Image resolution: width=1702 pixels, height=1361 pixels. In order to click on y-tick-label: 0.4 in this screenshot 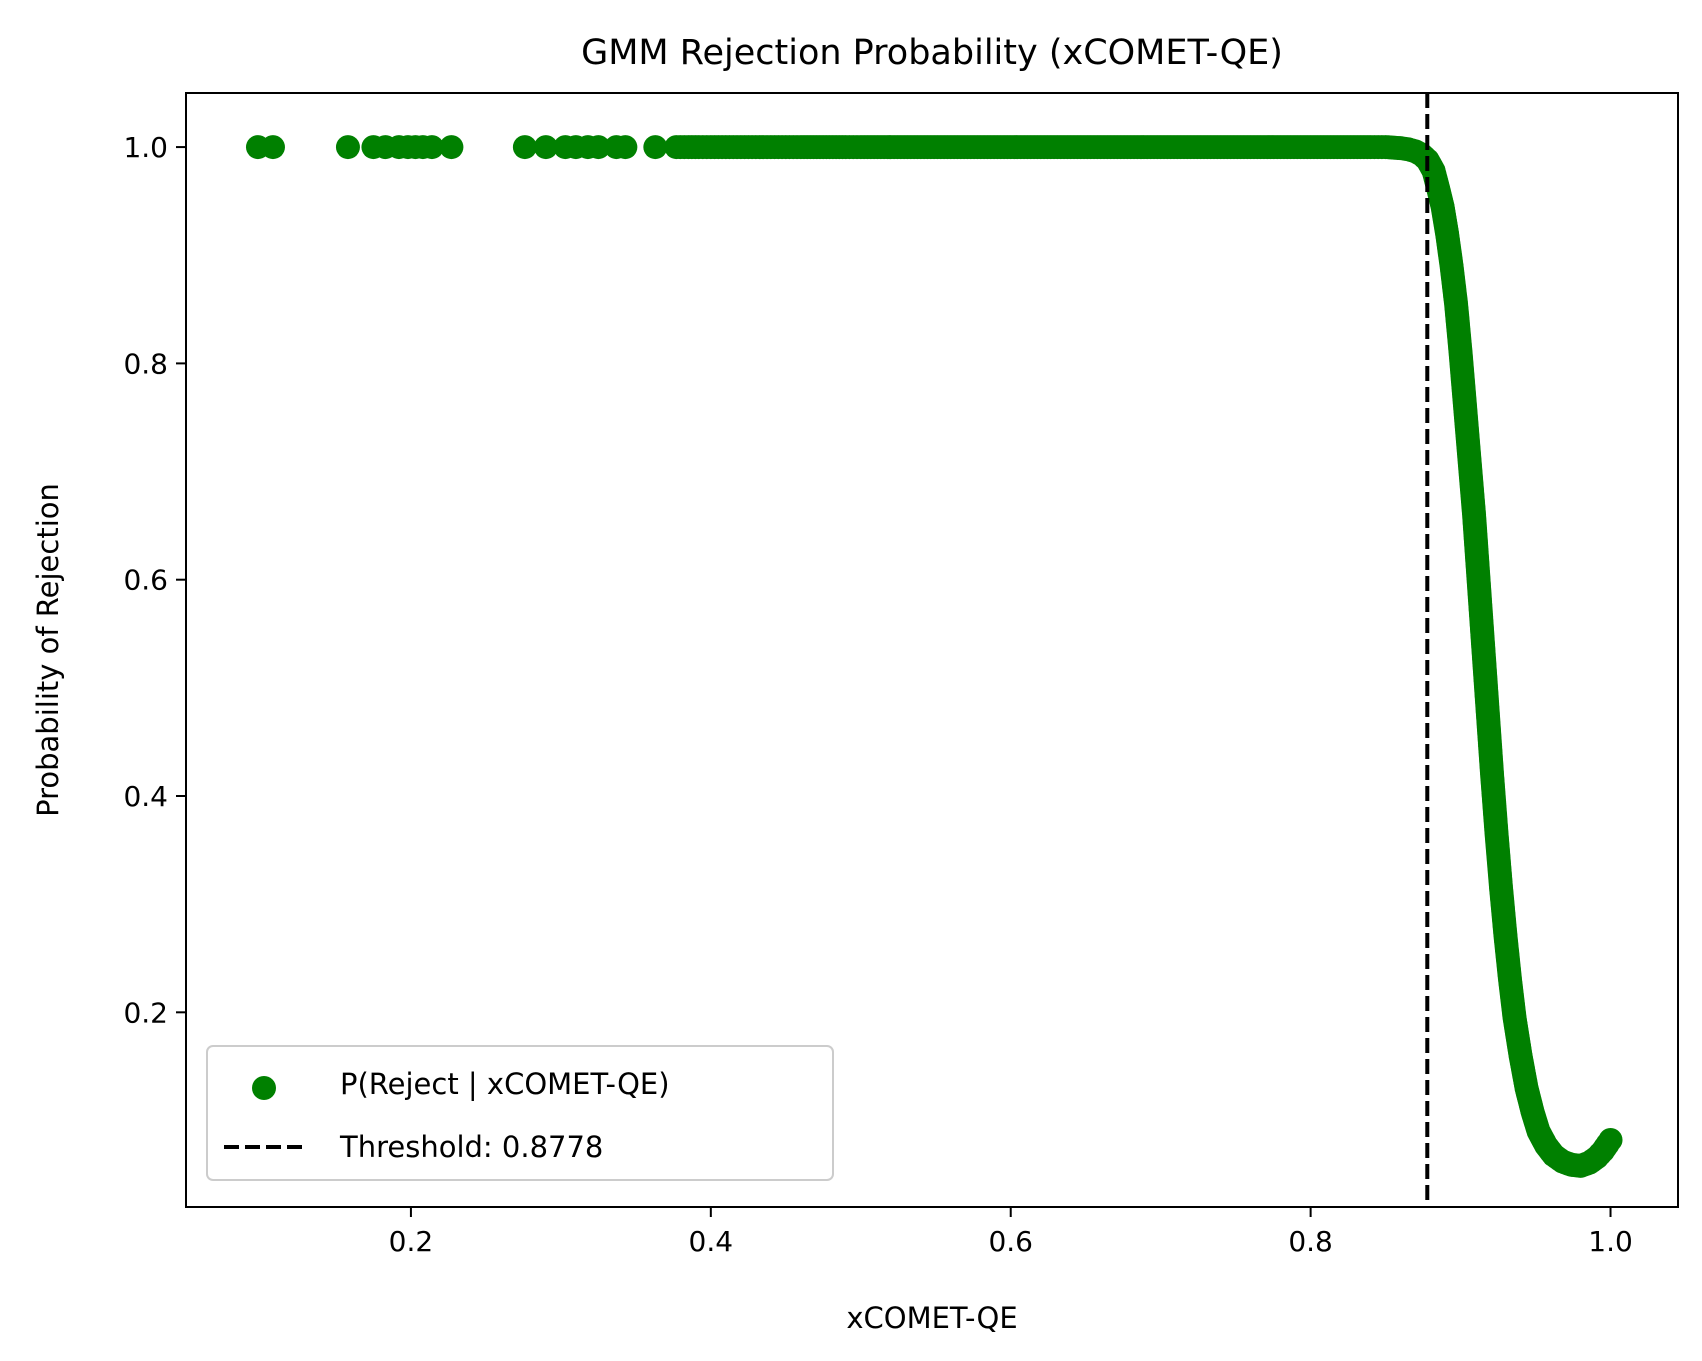, I will do `click(145, 796)`.